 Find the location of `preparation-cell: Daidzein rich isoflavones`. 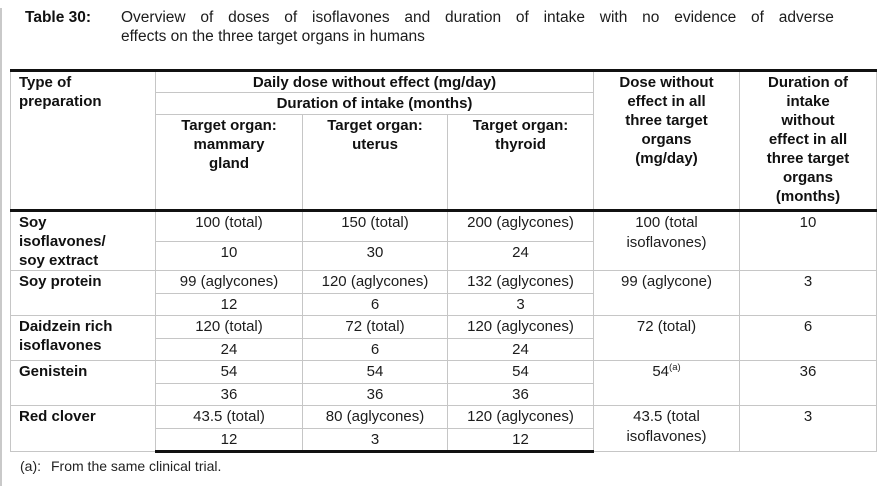

preparation-cell: Daidzein rich isoflavones is located at coordinates (83, 338).